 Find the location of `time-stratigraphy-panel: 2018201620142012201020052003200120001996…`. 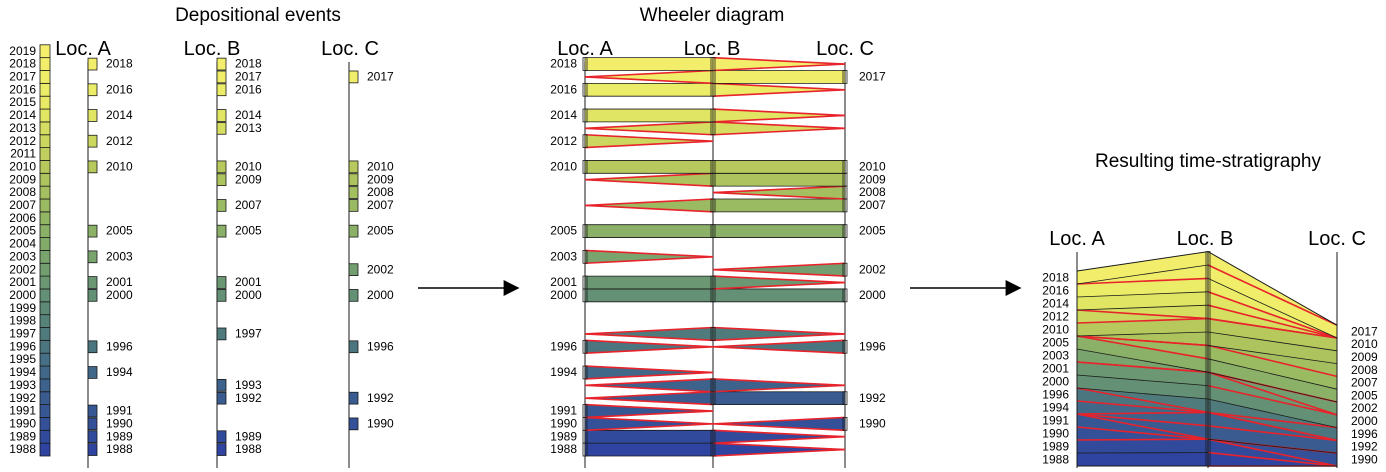

time-stratigraphy-panel: 2018201620142012201020052003200120001996… is located at coordinates (1210, 359).